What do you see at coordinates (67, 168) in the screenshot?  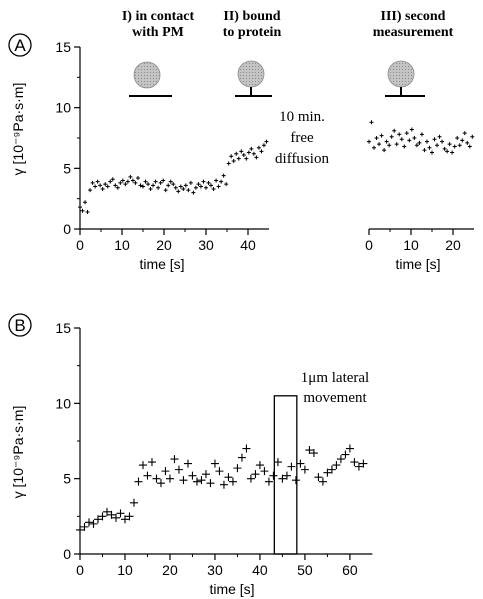 I see `panel-a1-y-tick-label-1: 5` at bounding box center [67, 168].